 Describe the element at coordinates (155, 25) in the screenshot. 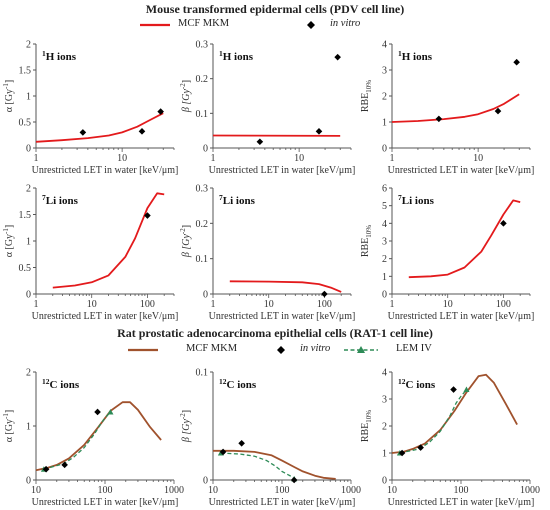

I see `legend-swatch-mkm` at that location.